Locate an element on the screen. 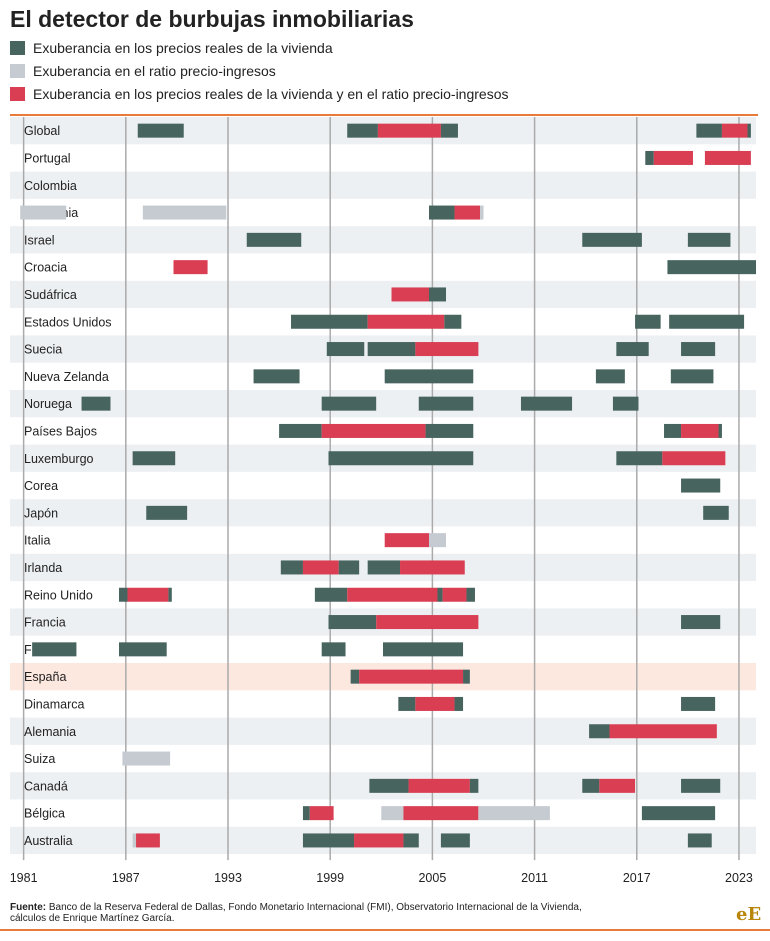 The width and height of the screenshot is (770, 941). bottom-rule is located at coordinates (385, 930).